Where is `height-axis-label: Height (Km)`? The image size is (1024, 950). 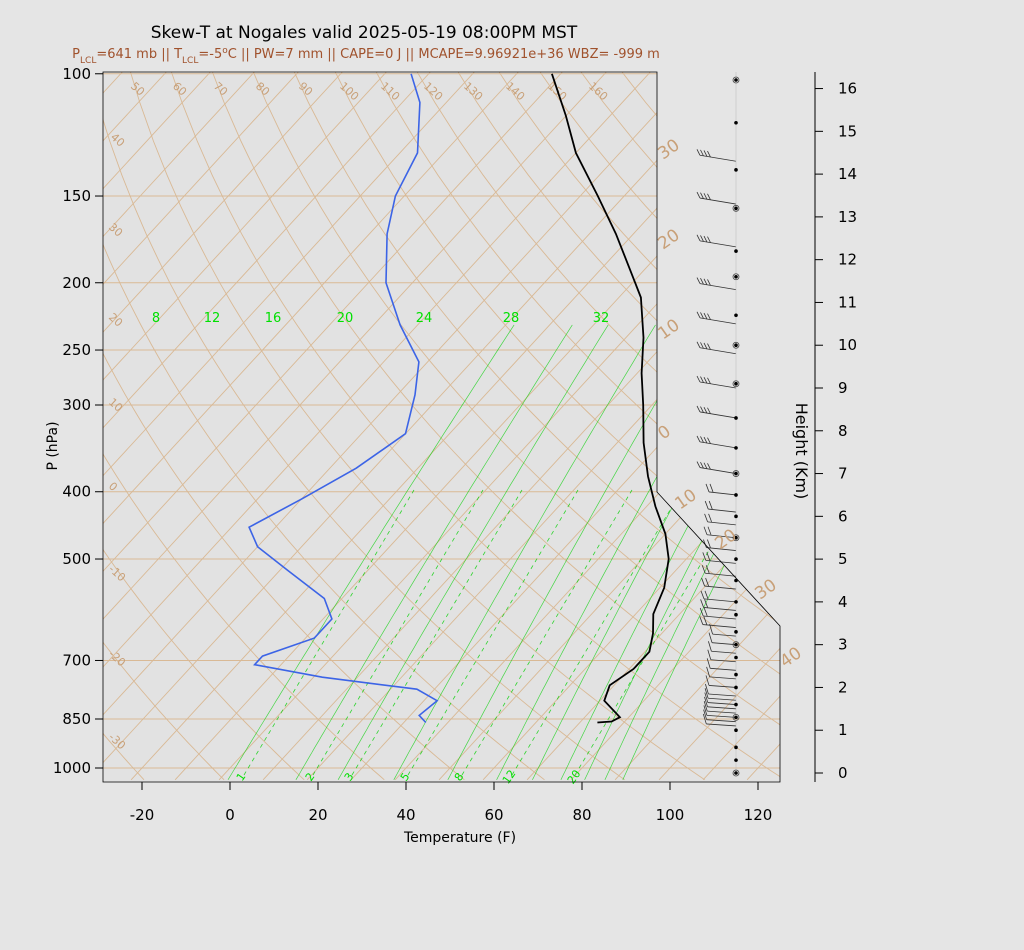 height-axis-label: Height (Km) is located at coordinates (801, 451).